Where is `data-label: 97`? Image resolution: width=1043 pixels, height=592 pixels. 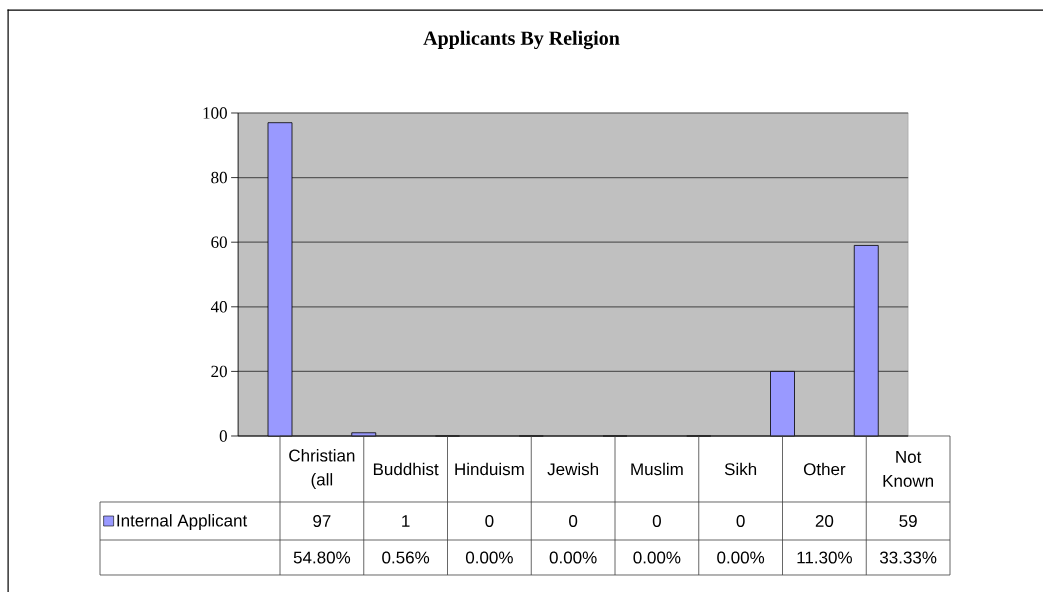 data-label: 97 is located at coordinates (322, 521).